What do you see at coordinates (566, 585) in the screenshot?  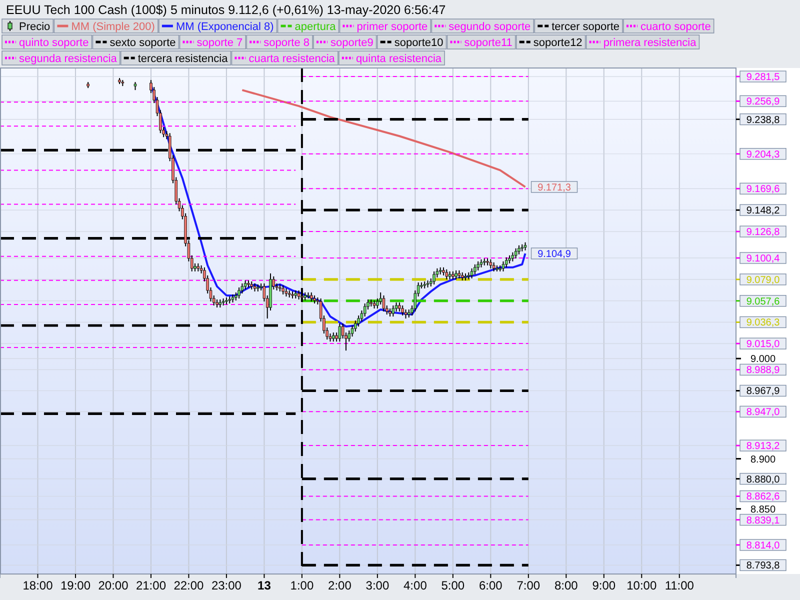 I see `x-tick-label: 8:00` at bounding box center [566, 585].